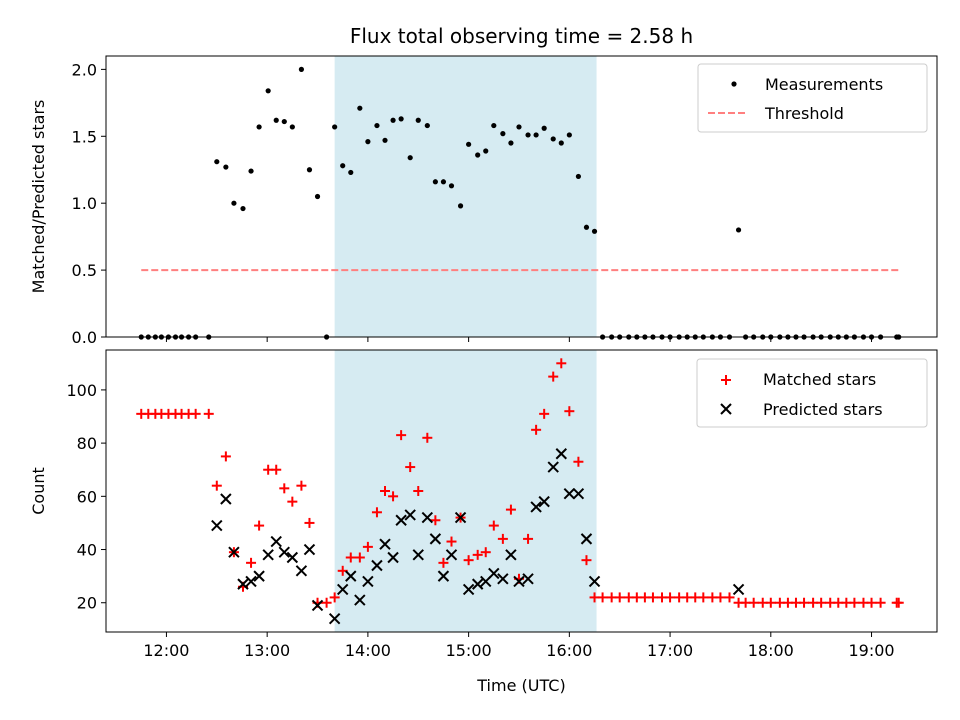 The width and height of the screenshot is (960, 720). What do you see at coordinates (87, 550) in the screenshot?
I see `y-tick-label: 40` at bounding box center [87, 550].